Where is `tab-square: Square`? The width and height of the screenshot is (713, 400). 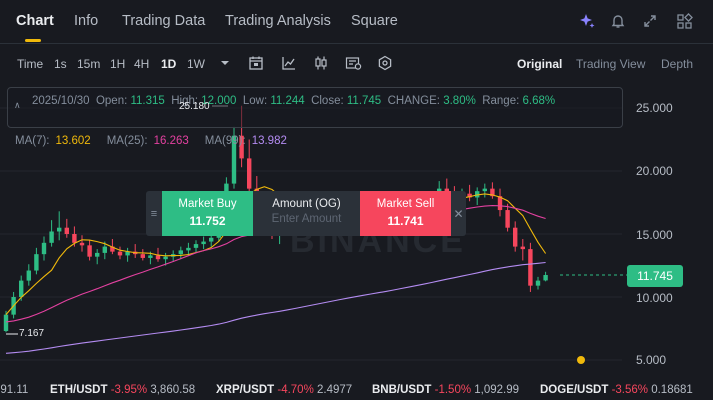 tab-square: Square is located at coordinates (374, 21).